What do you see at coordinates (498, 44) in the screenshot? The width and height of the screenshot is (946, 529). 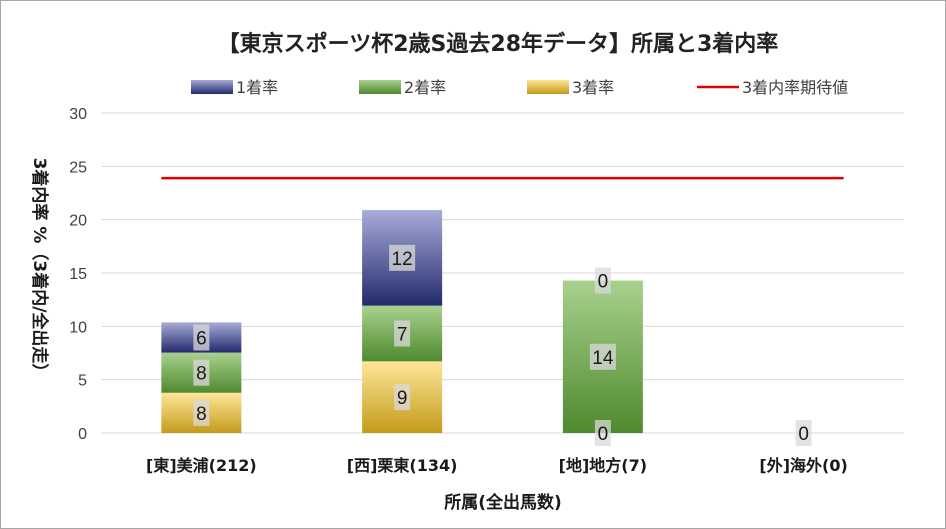 I see `chart-title: 【東京スポーツ杯2歳S過去28年データ】所属と3着内率` at bounding box center [498, 44].